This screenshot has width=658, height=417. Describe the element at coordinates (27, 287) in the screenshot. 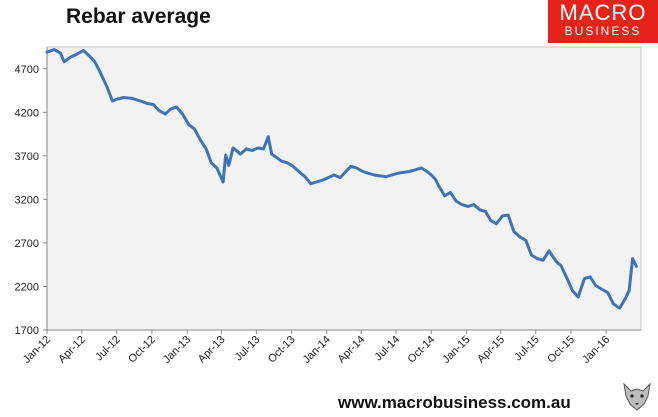

I see `y-tick-label: 2200` at that location.